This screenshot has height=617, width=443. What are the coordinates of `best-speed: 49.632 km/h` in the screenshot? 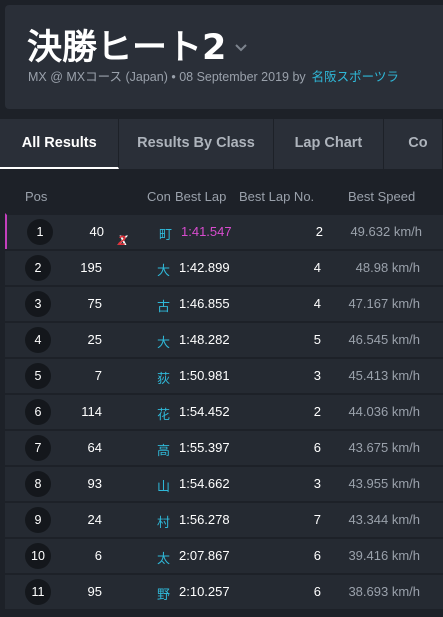 It's located at (386, 231).